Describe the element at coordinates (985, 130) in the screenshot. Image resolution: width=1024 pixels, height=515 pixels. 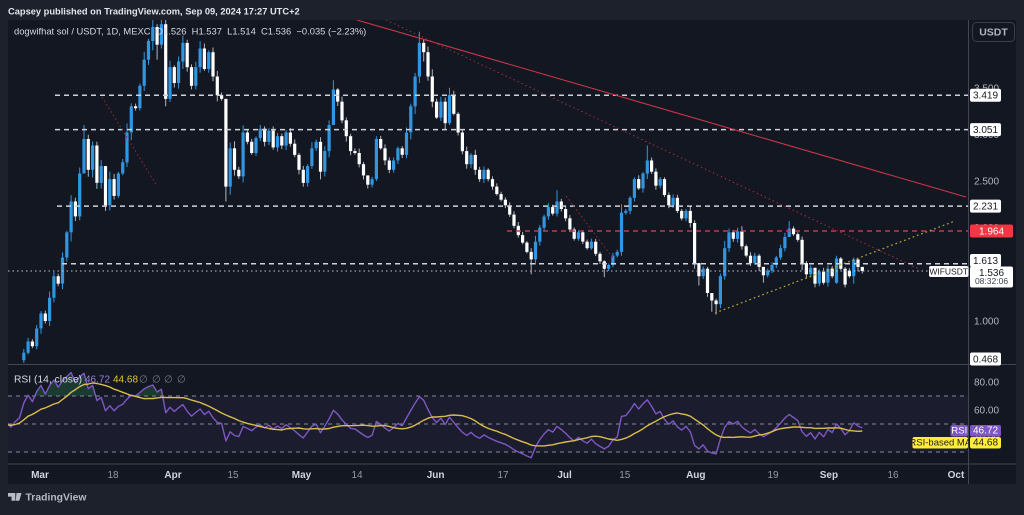
I see `svg-text: 3.051` at that location.